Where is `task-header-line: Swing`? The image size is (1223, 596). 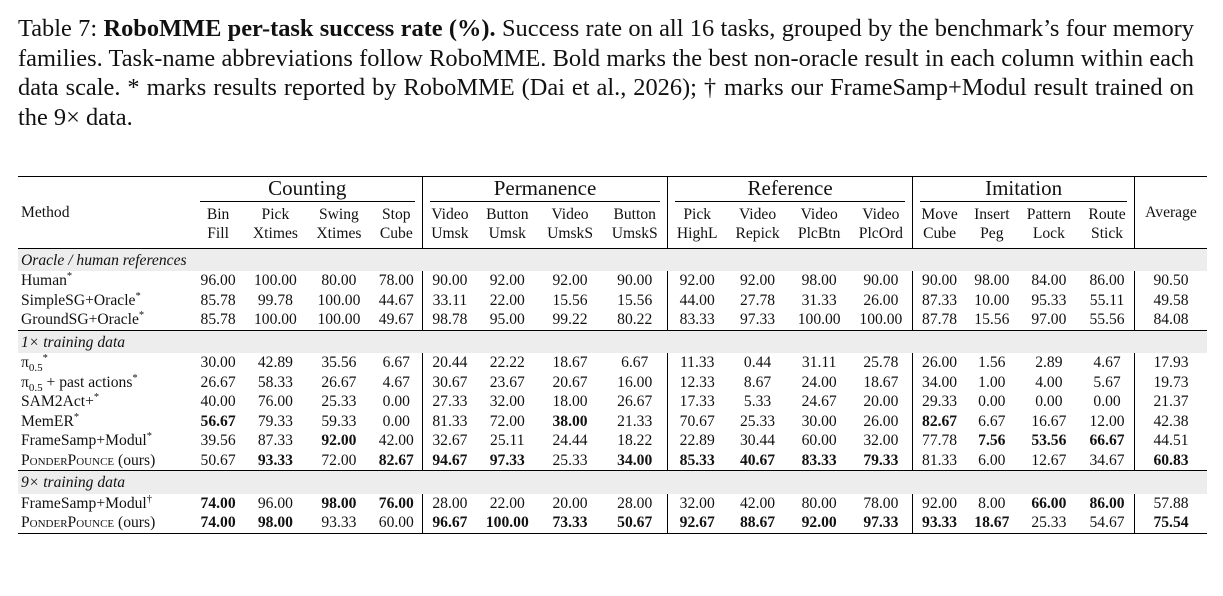
task-header-line: Swing is located at coordinates (338, 214).